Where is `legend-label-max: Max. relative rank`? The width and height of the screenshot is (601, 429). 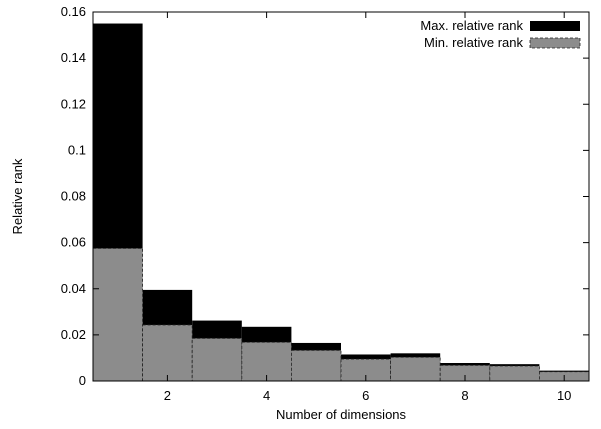
legend-label-max: Max. relative rank is located at coordinates (471, 25).